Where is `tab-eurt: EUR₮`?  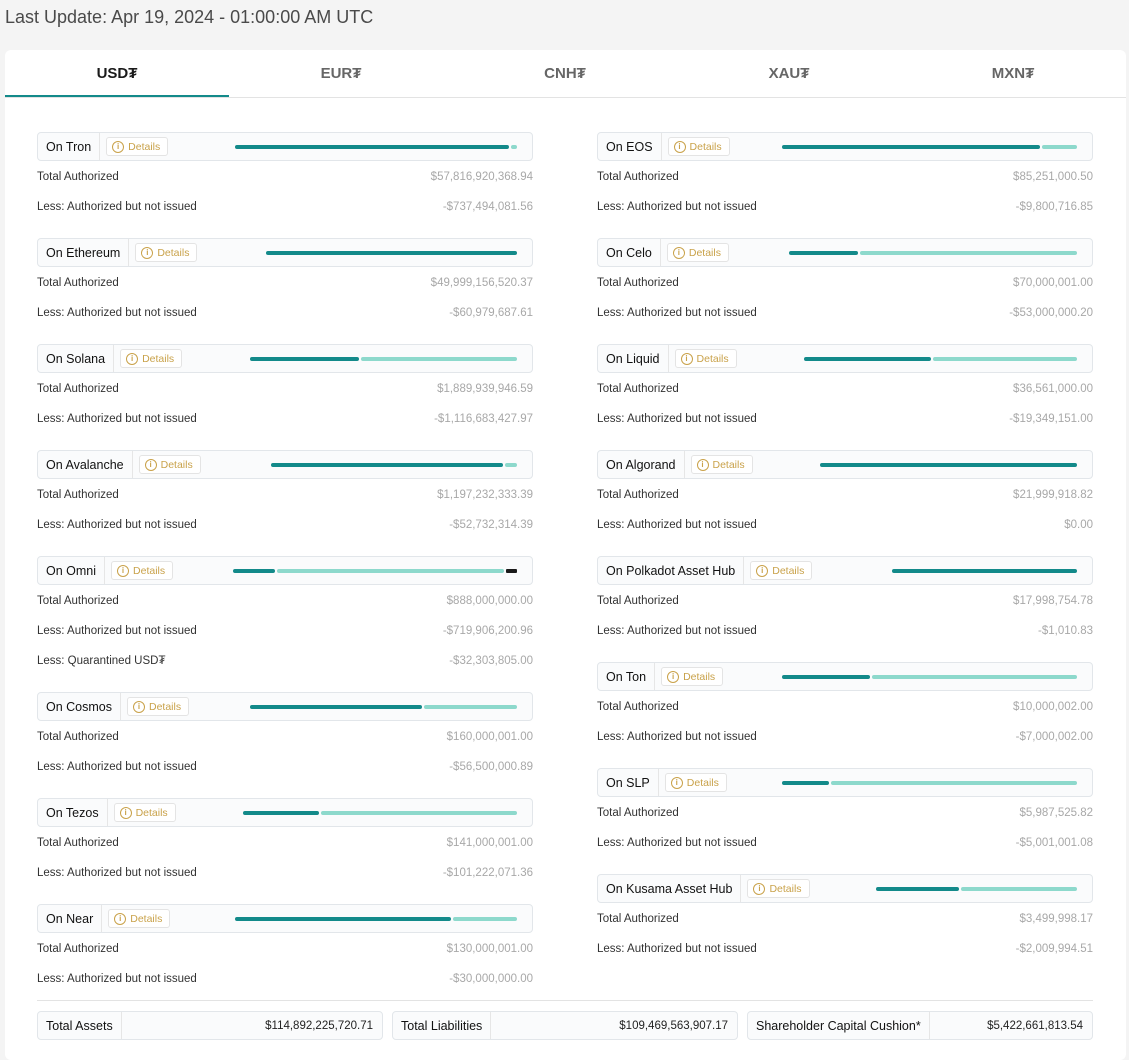 tab-eurt: EUR₮ is located at coordinates (341, 73).